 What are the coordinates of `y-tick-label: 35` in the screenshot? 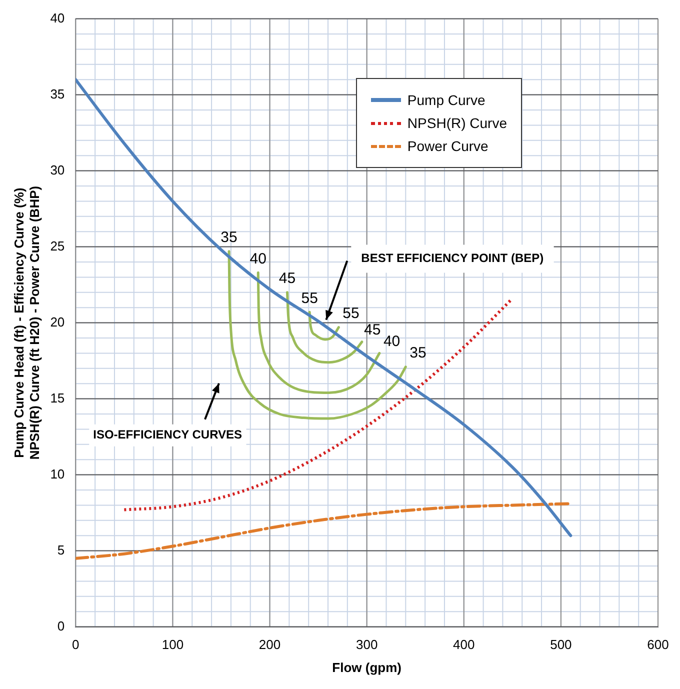 It's located at (57, 94).